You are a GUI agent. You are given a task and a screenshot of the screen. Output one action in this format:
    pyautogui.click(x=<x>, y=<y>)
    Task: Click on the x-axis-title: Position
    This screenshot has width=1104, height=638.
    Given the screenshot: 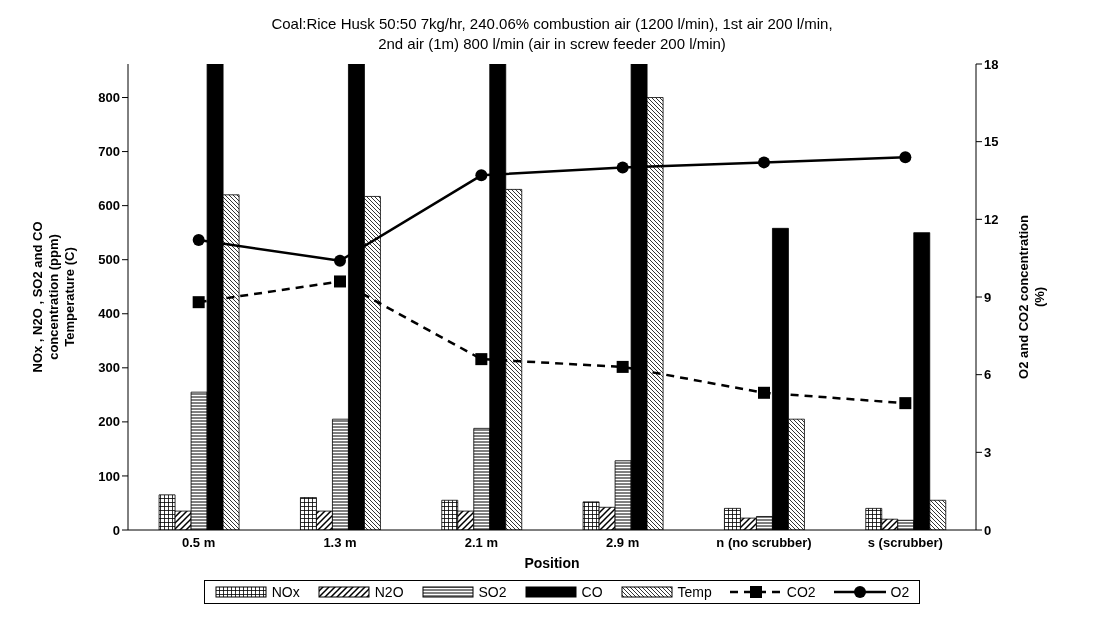 What is the action you would take?
    pyautogui.click(x=552, y=563)
    